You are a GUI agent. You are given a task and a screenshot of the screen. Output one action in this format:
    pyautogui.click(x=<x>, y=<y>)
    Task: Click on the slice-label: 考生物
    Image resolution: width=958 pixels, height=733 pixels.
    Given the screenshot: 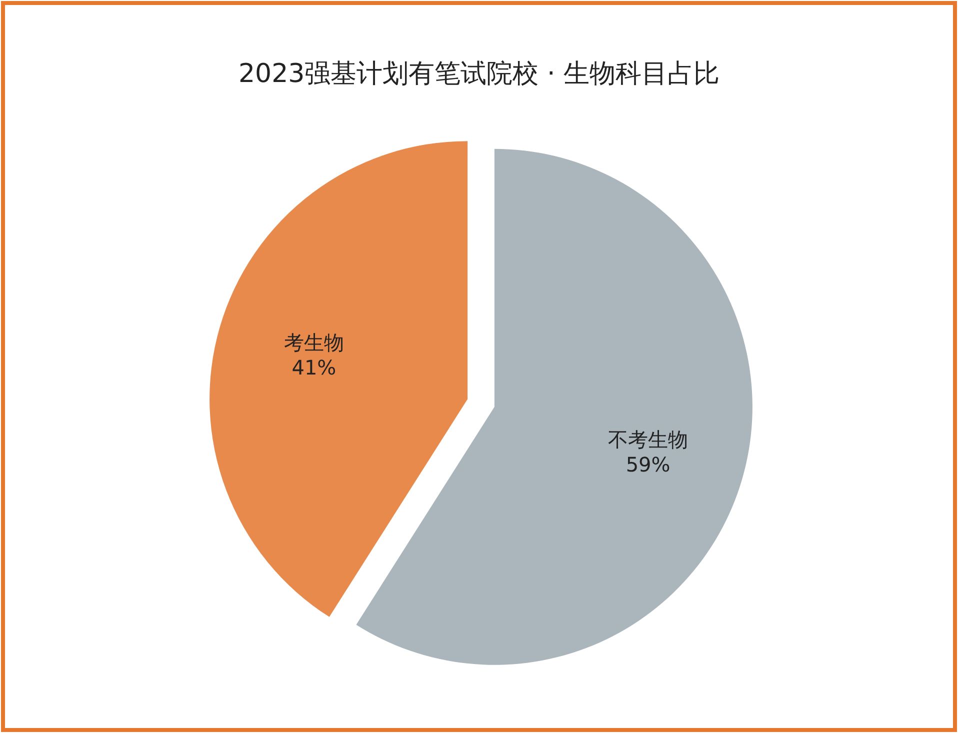 What is the action you would take?
    pyautogui.click(x=314, y=342)
    